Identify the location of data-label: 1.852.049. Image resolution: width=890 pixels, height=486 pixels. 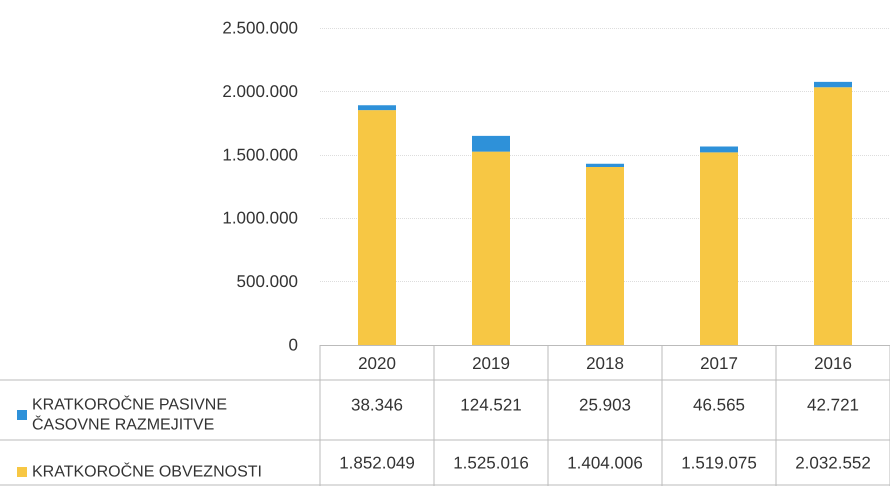
(377, 463).